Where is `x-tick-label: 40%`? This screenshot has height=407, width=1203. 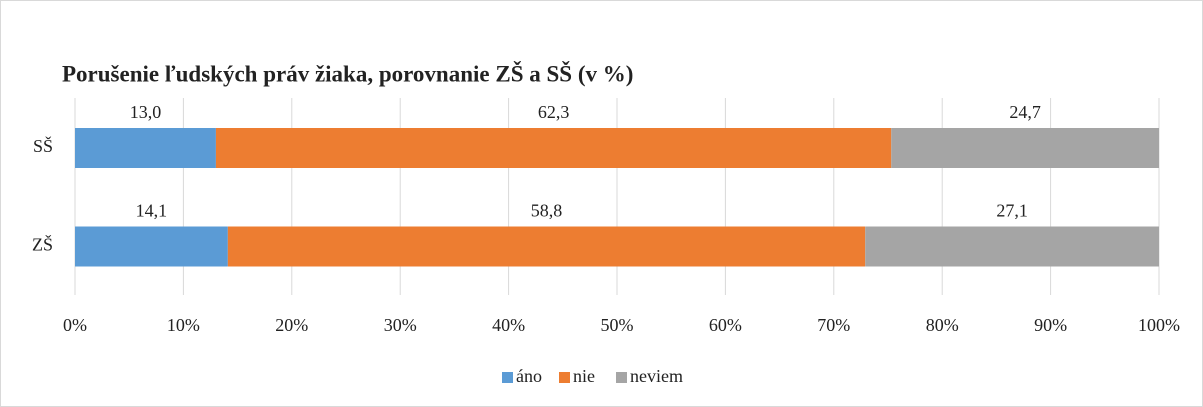 x-tick-label: 40% is located at coordinates (508, 325).